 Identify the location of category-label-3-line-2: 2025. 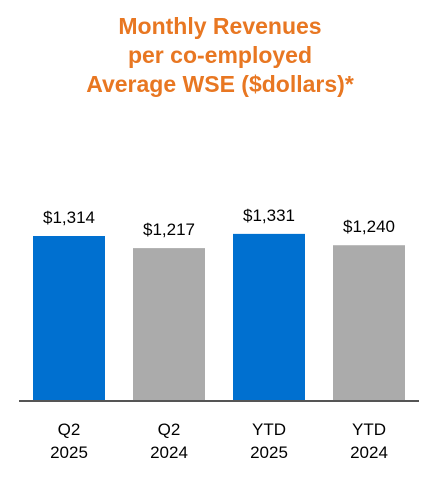
(269, 452).